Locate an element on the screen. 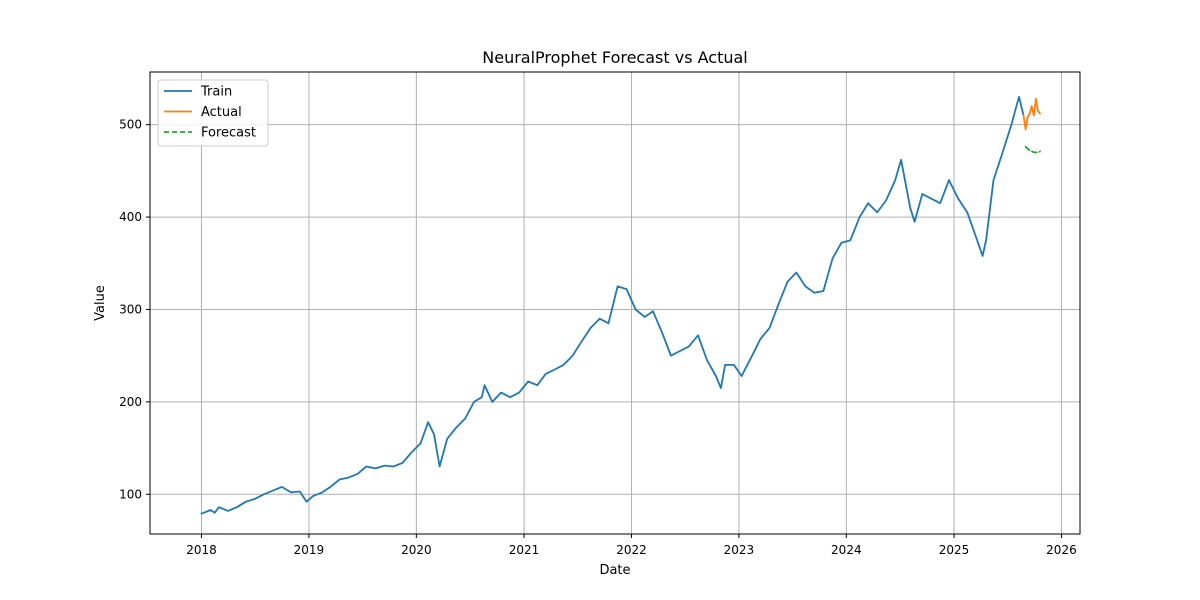 Image resolution: width=1200 pixels, height=600 pixels. legend-box is located at coordinates (213, 113).